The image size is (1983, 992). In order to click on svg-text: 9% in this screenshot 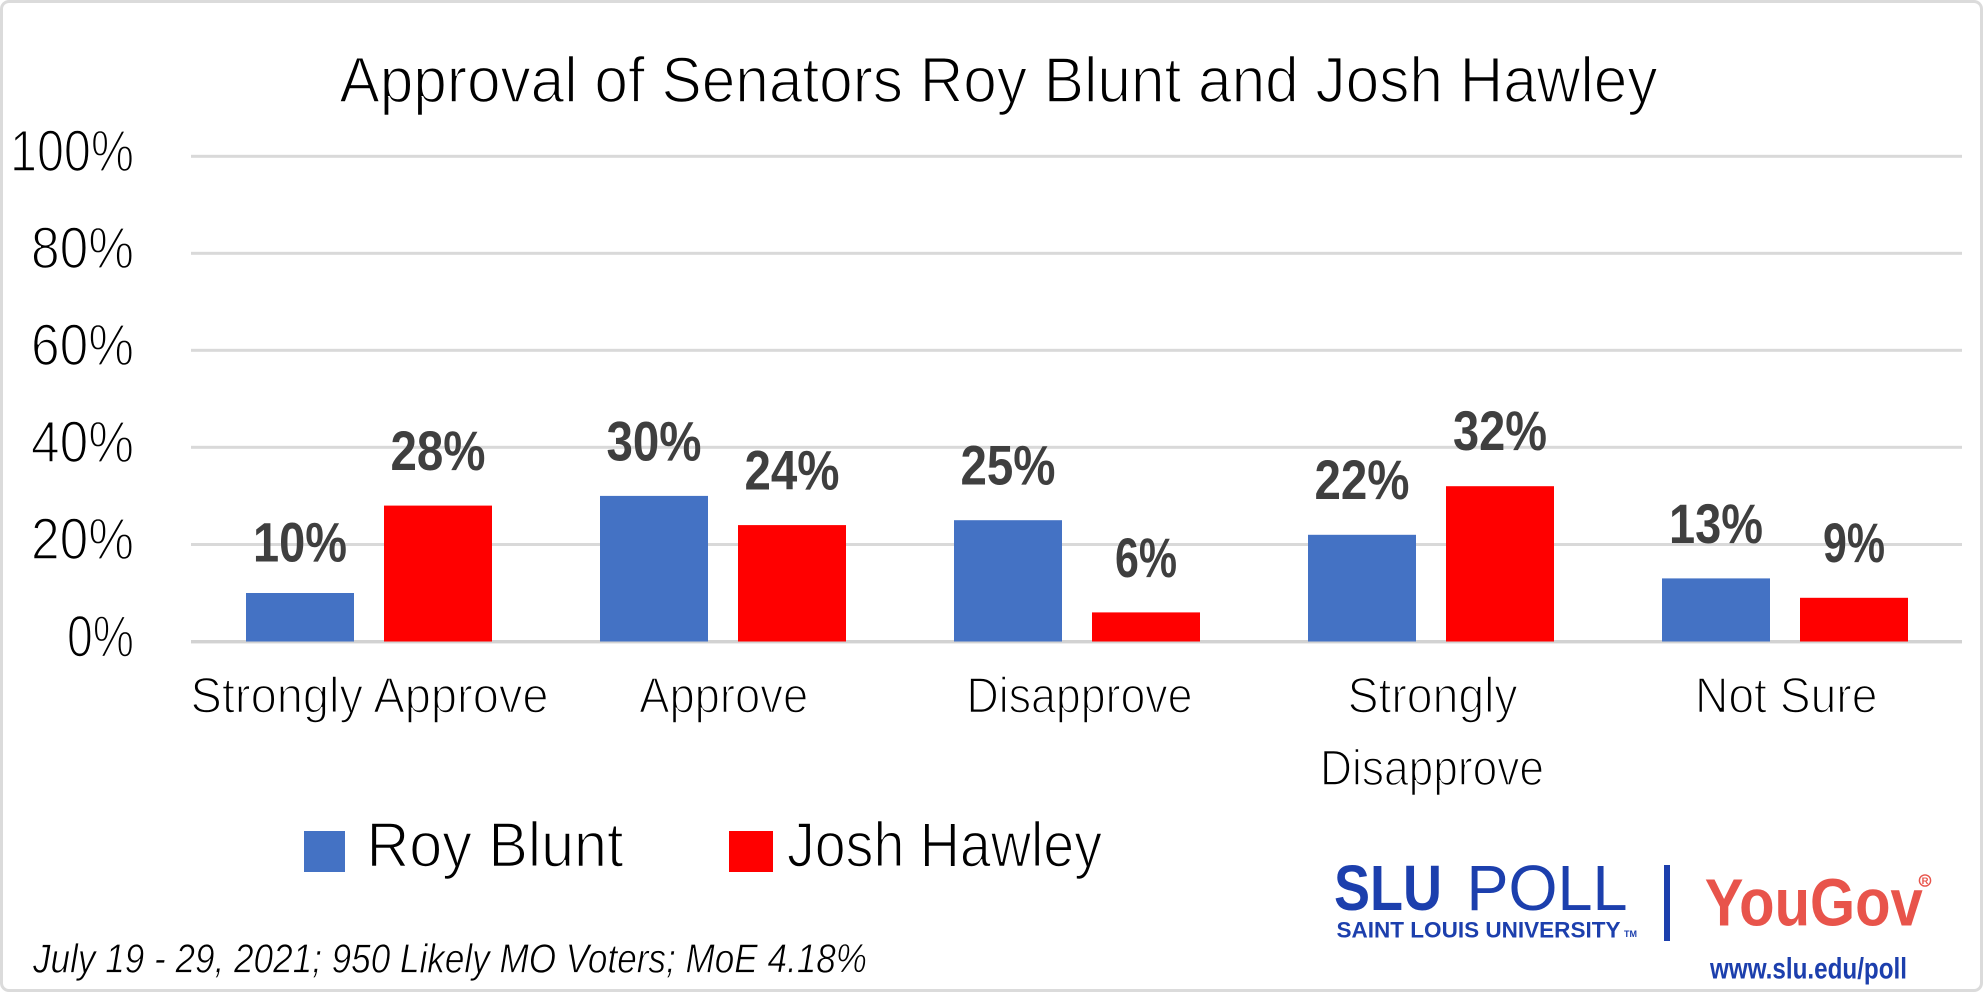, I will do `click(1854, 542)`.